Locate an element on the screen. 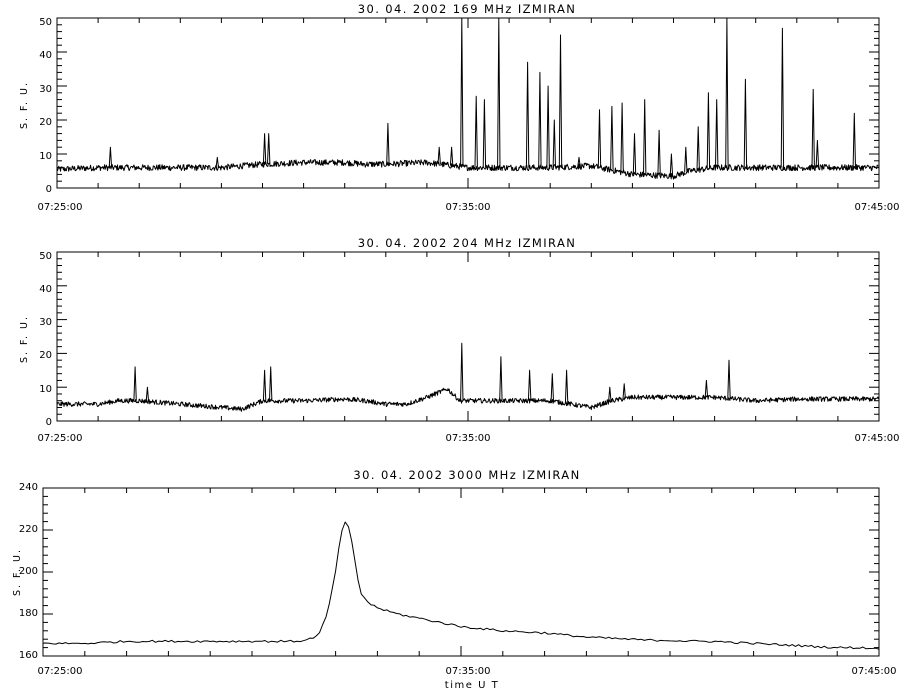 This screenshot has width=900, height=700. y-tick-label: 160 is located at coordinates (28, 655).